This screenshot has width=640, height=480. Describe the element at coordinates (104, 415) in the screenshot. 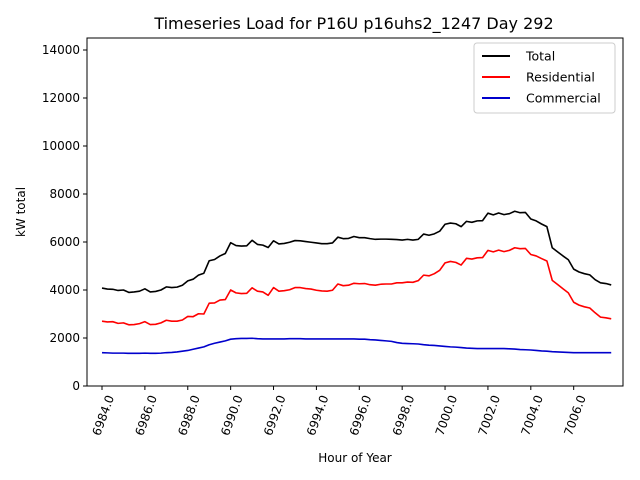

I see `x-tick-label: 6984.0` at that location.